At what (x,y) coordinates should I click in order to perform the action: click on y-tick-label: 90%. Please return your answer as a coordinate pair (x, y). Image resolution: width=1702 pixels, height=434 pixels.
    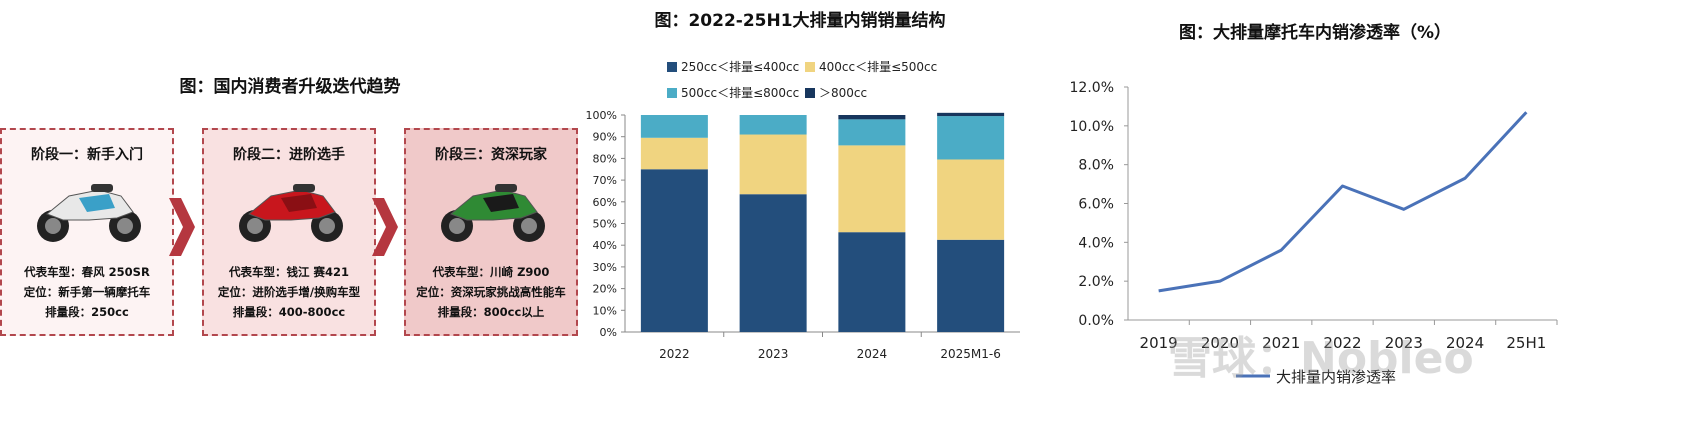
    Looking at the image, I should click on (605, 137).